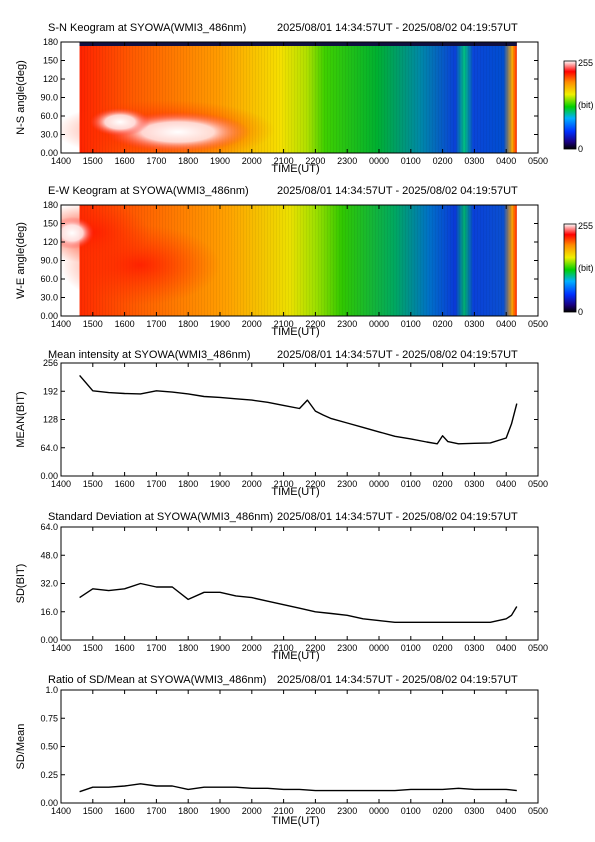 This screenshot has width=595, height=842. What do you see at coordinates (21, 260) in the screenshot?
I see `y-axis-label: W-E angle(deg)` at bounding box center [21, 260].